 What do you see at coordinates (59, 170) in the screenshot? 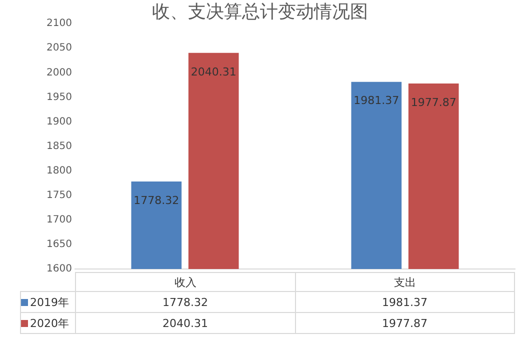
I see `y-tick-label: 1800` at bounding box center [59, 170].